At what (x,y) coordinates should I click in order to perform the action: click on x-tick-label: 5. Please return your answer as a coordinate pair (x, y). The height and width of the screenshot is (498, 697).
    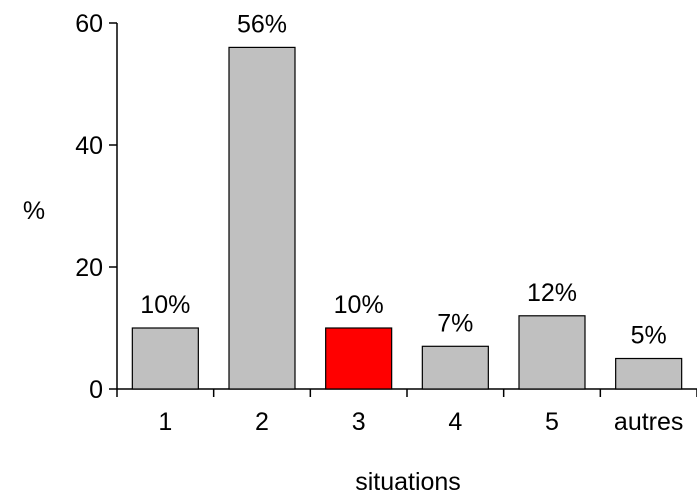
    Looking at the image, I should click on (552, 422).